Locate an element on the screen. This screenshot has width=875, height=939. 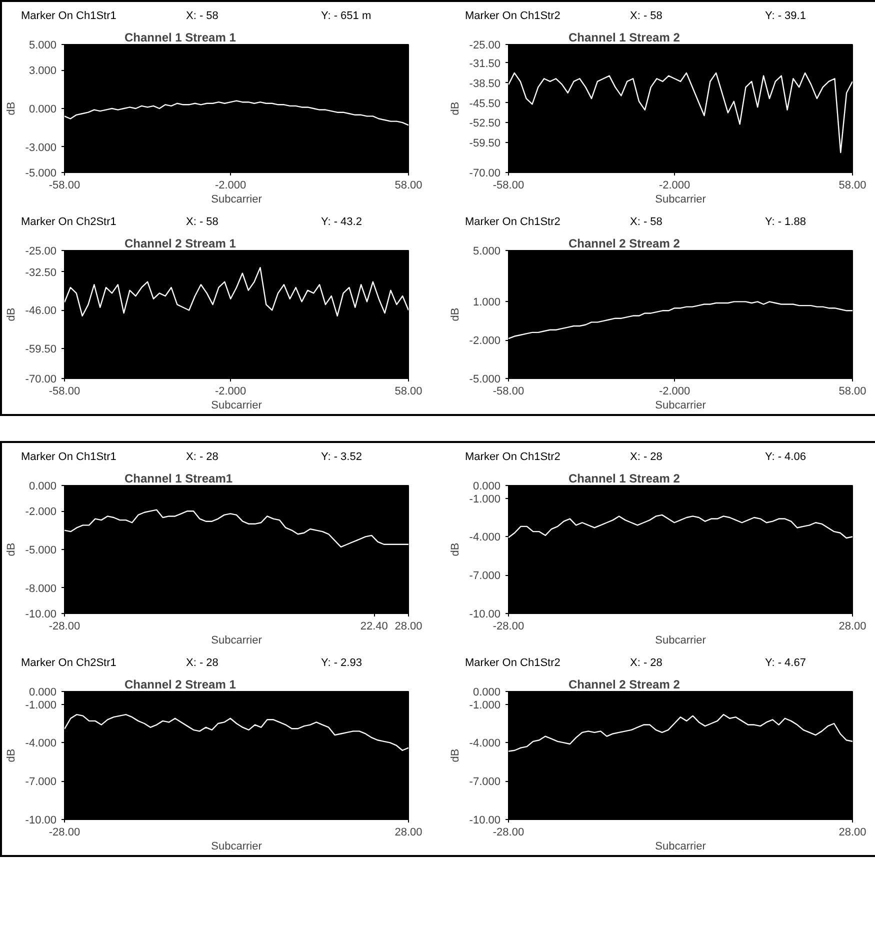
y-tick-label: -31.50 is located at coordinates (485, 64).